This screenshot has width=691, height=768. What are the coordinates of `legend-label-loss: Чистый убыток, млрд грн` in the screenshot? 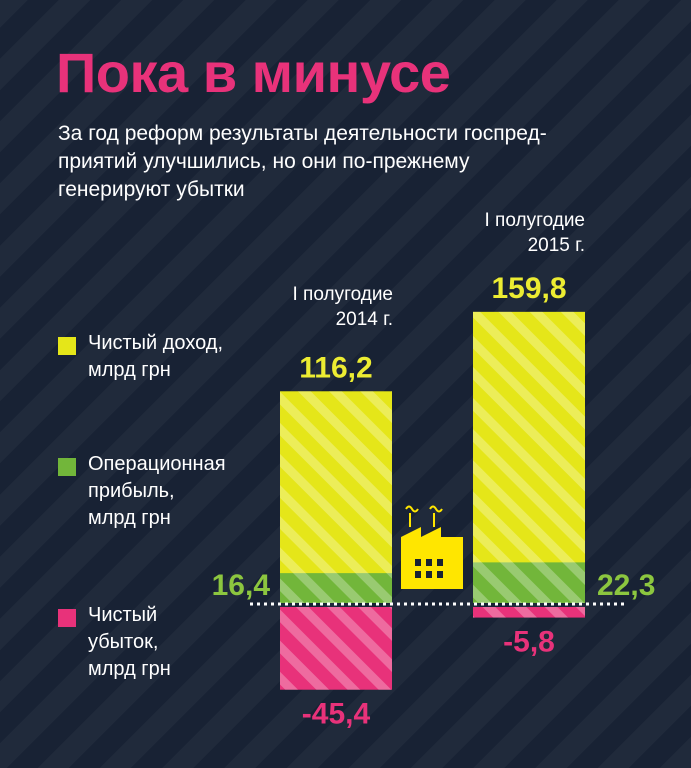 It's located at (129, 642).